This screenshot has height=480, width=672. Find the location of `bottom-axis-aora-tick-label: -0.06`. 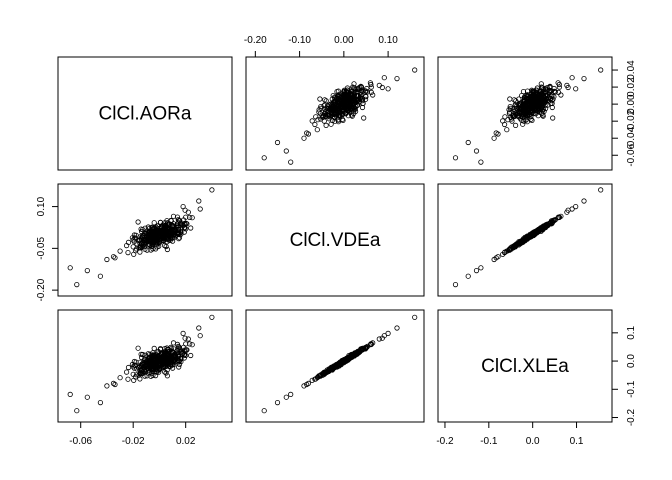

bottom-axis-aora-tick-label: -0.06 is located at coordinates (80, 441).